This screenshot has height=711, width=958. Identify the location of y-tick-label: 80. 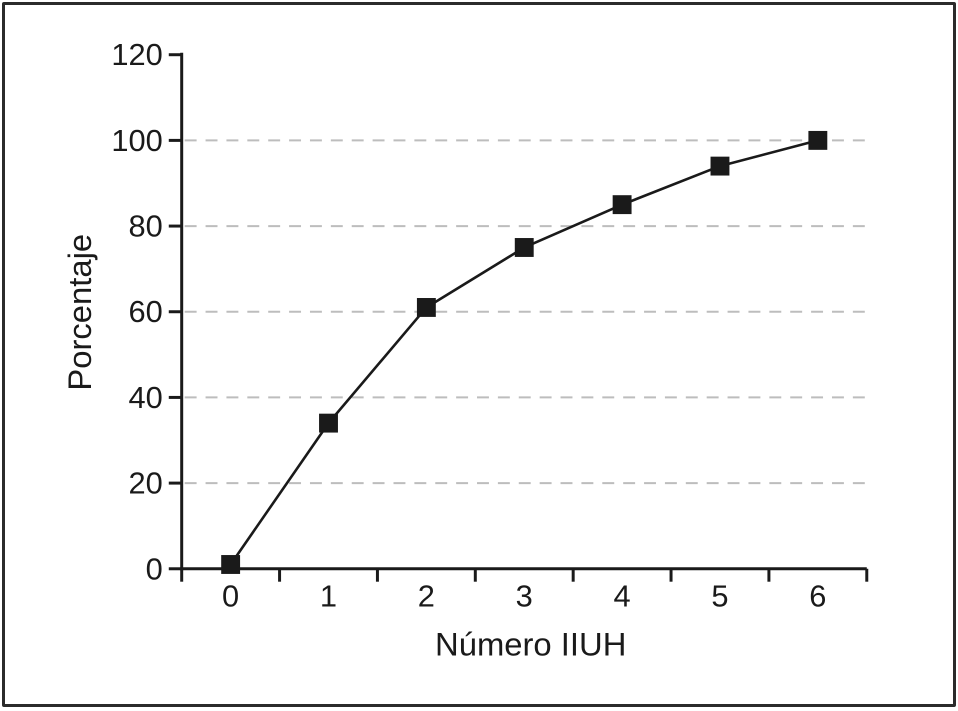
(146, 226).